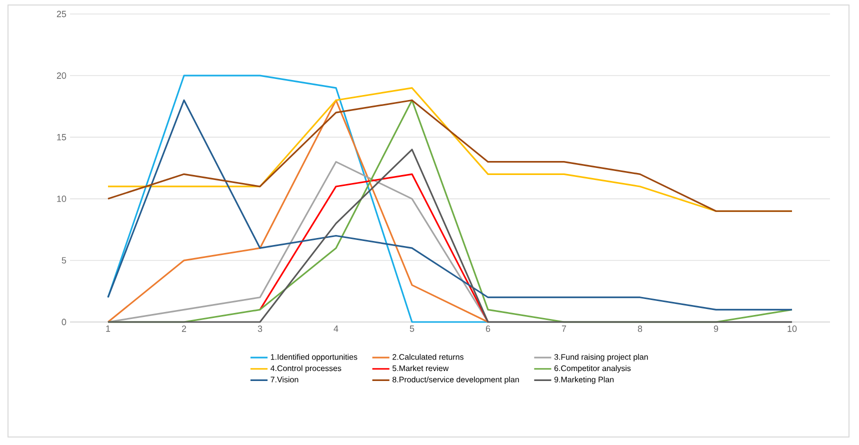 The image size is (859, 445). Describe the element at coordinates (260, 329) in the screenshot. I see `x-tick-label: 3` at that location.